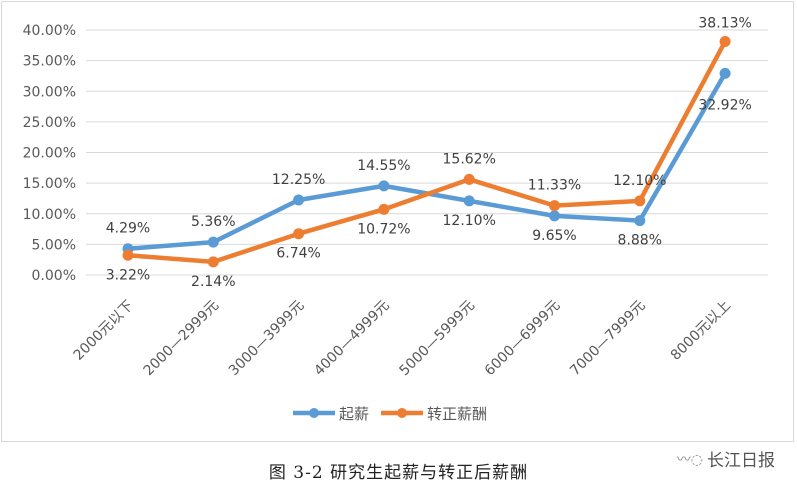  What do you see at coordinates (741, 461) in the screenshot?
I see `watermark-text: 长江日报` at bounding box center [741, 461].